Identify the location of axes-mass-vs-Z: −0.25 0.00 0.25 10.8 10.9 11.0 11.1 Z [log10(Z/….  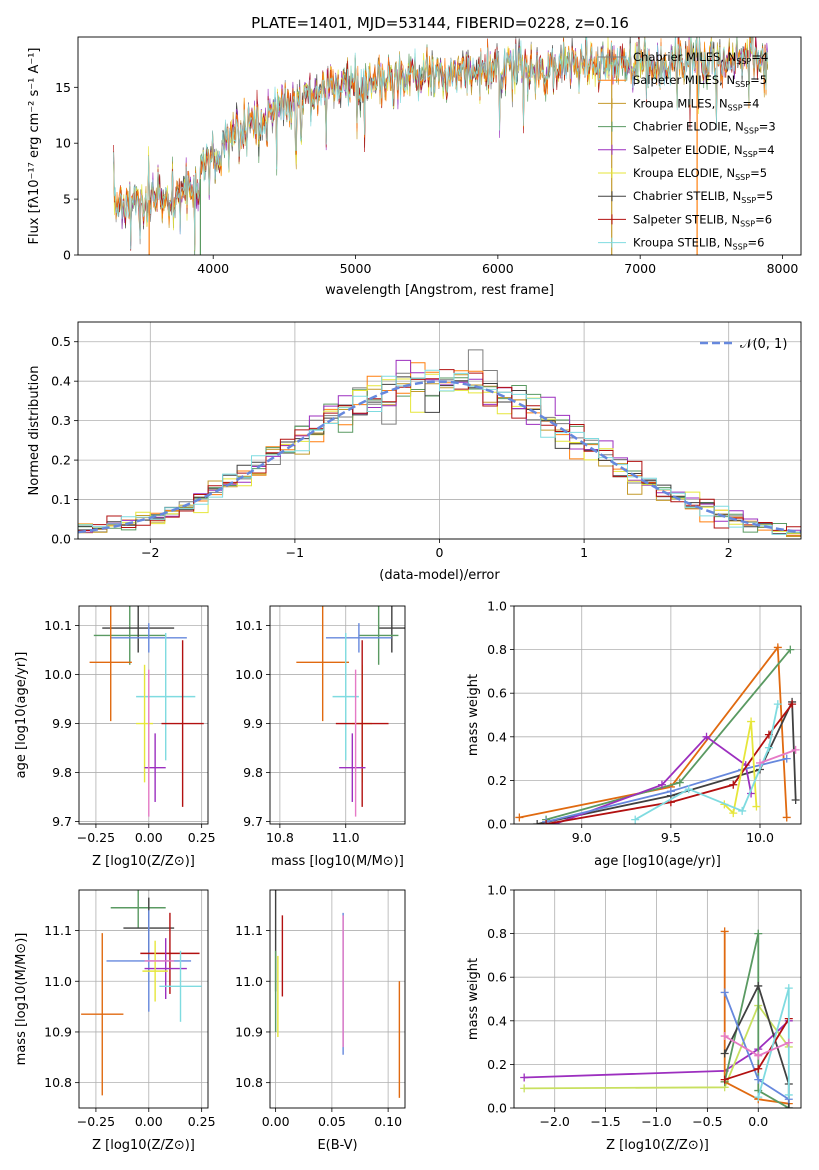
(115, 1021).